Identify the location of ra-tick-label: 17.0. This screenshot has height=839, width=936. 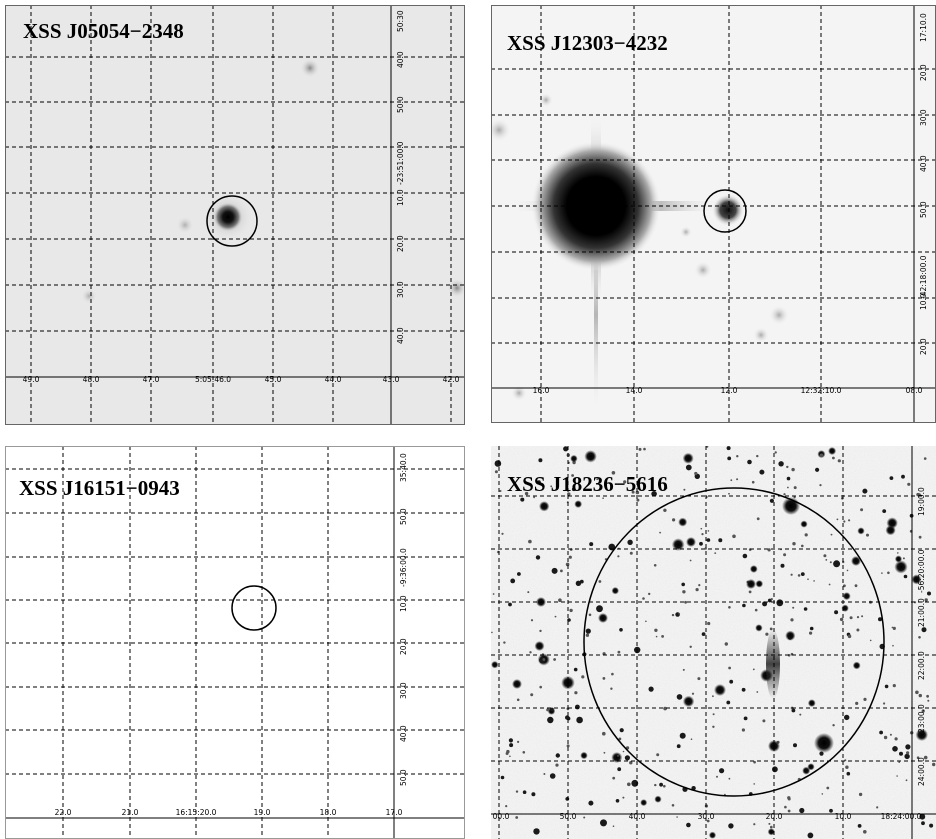
(394, 812).